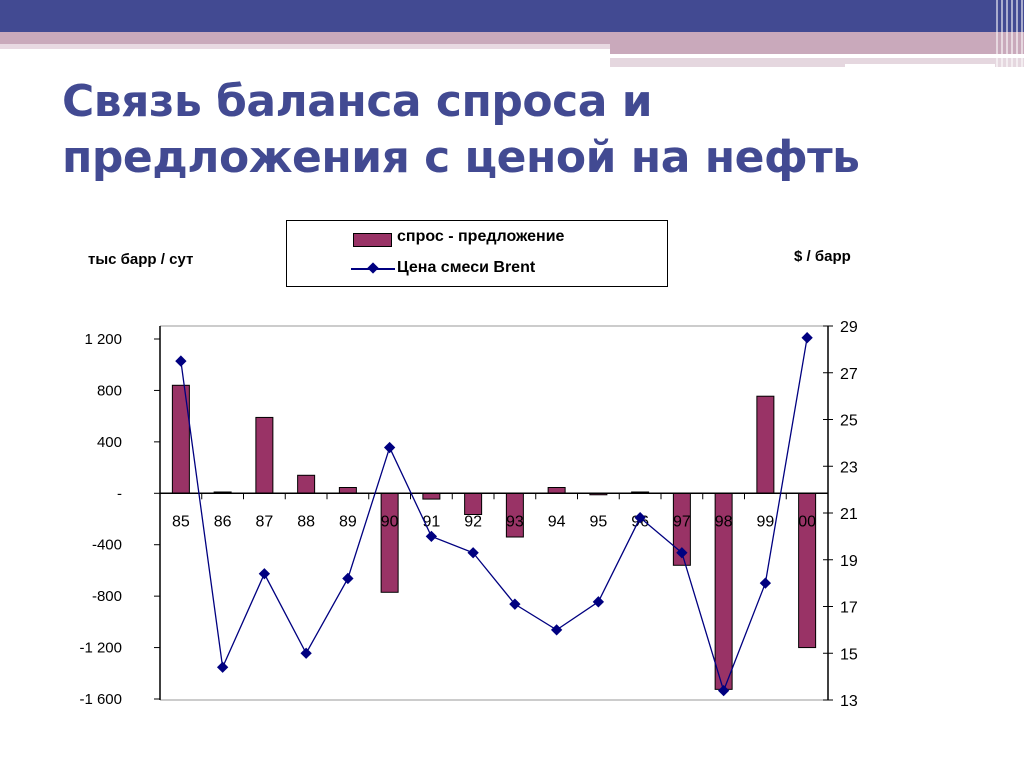  Describe the element at coordinates (109, 390) in the screenshot. I see `left-axis-tick-label: 800` at that location.